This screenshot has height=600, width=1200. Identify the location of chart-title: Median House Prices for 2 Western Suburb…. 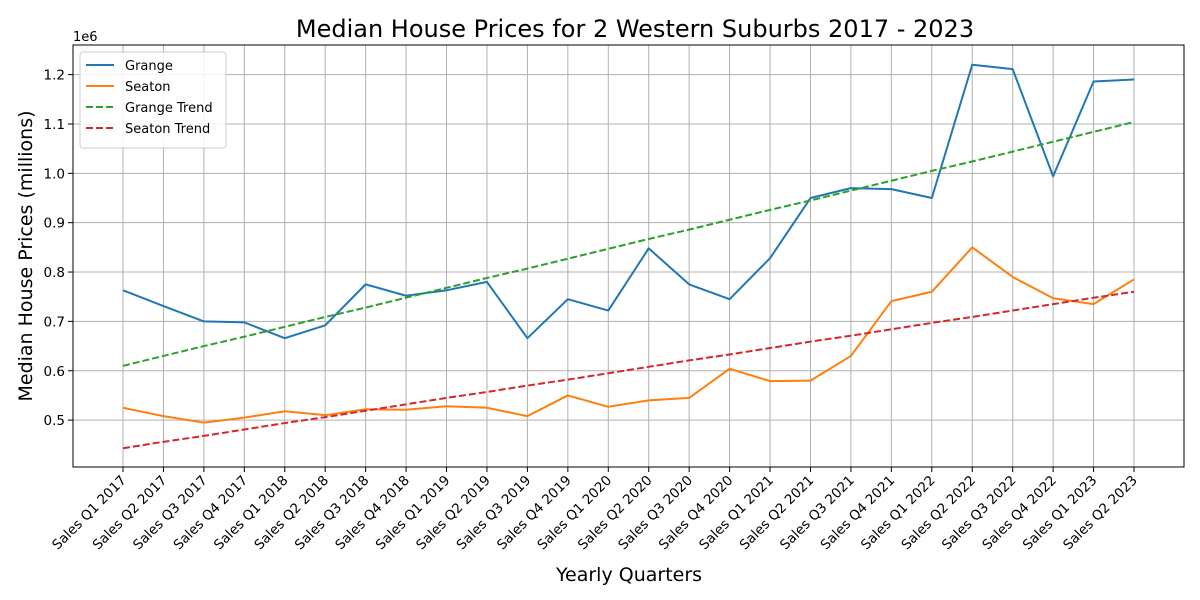
(635, 29).